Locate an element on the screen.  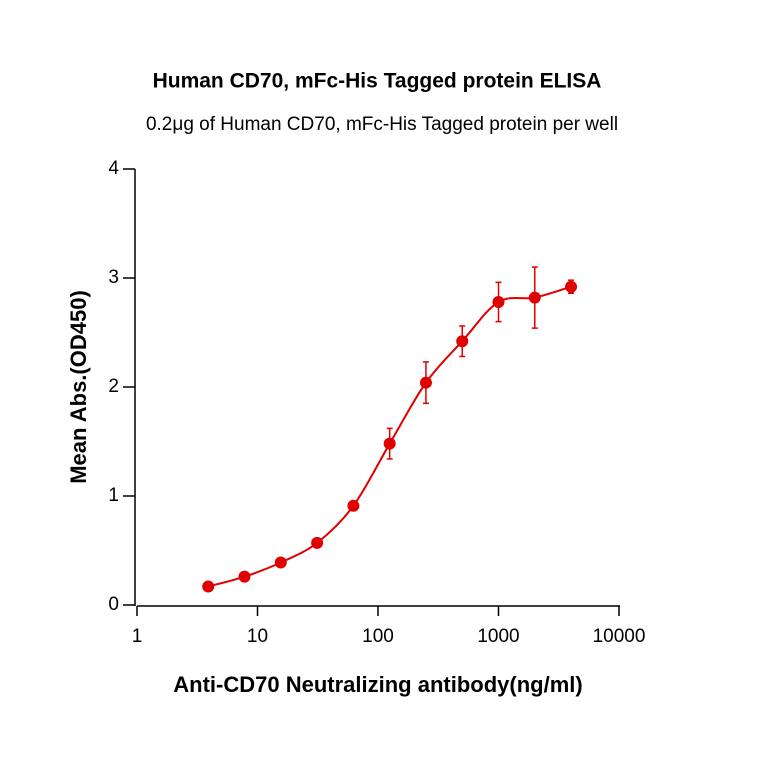
chart-title: Human CD70, mFc-His Tagged protein ELISA is located at coordinates (377, 81).